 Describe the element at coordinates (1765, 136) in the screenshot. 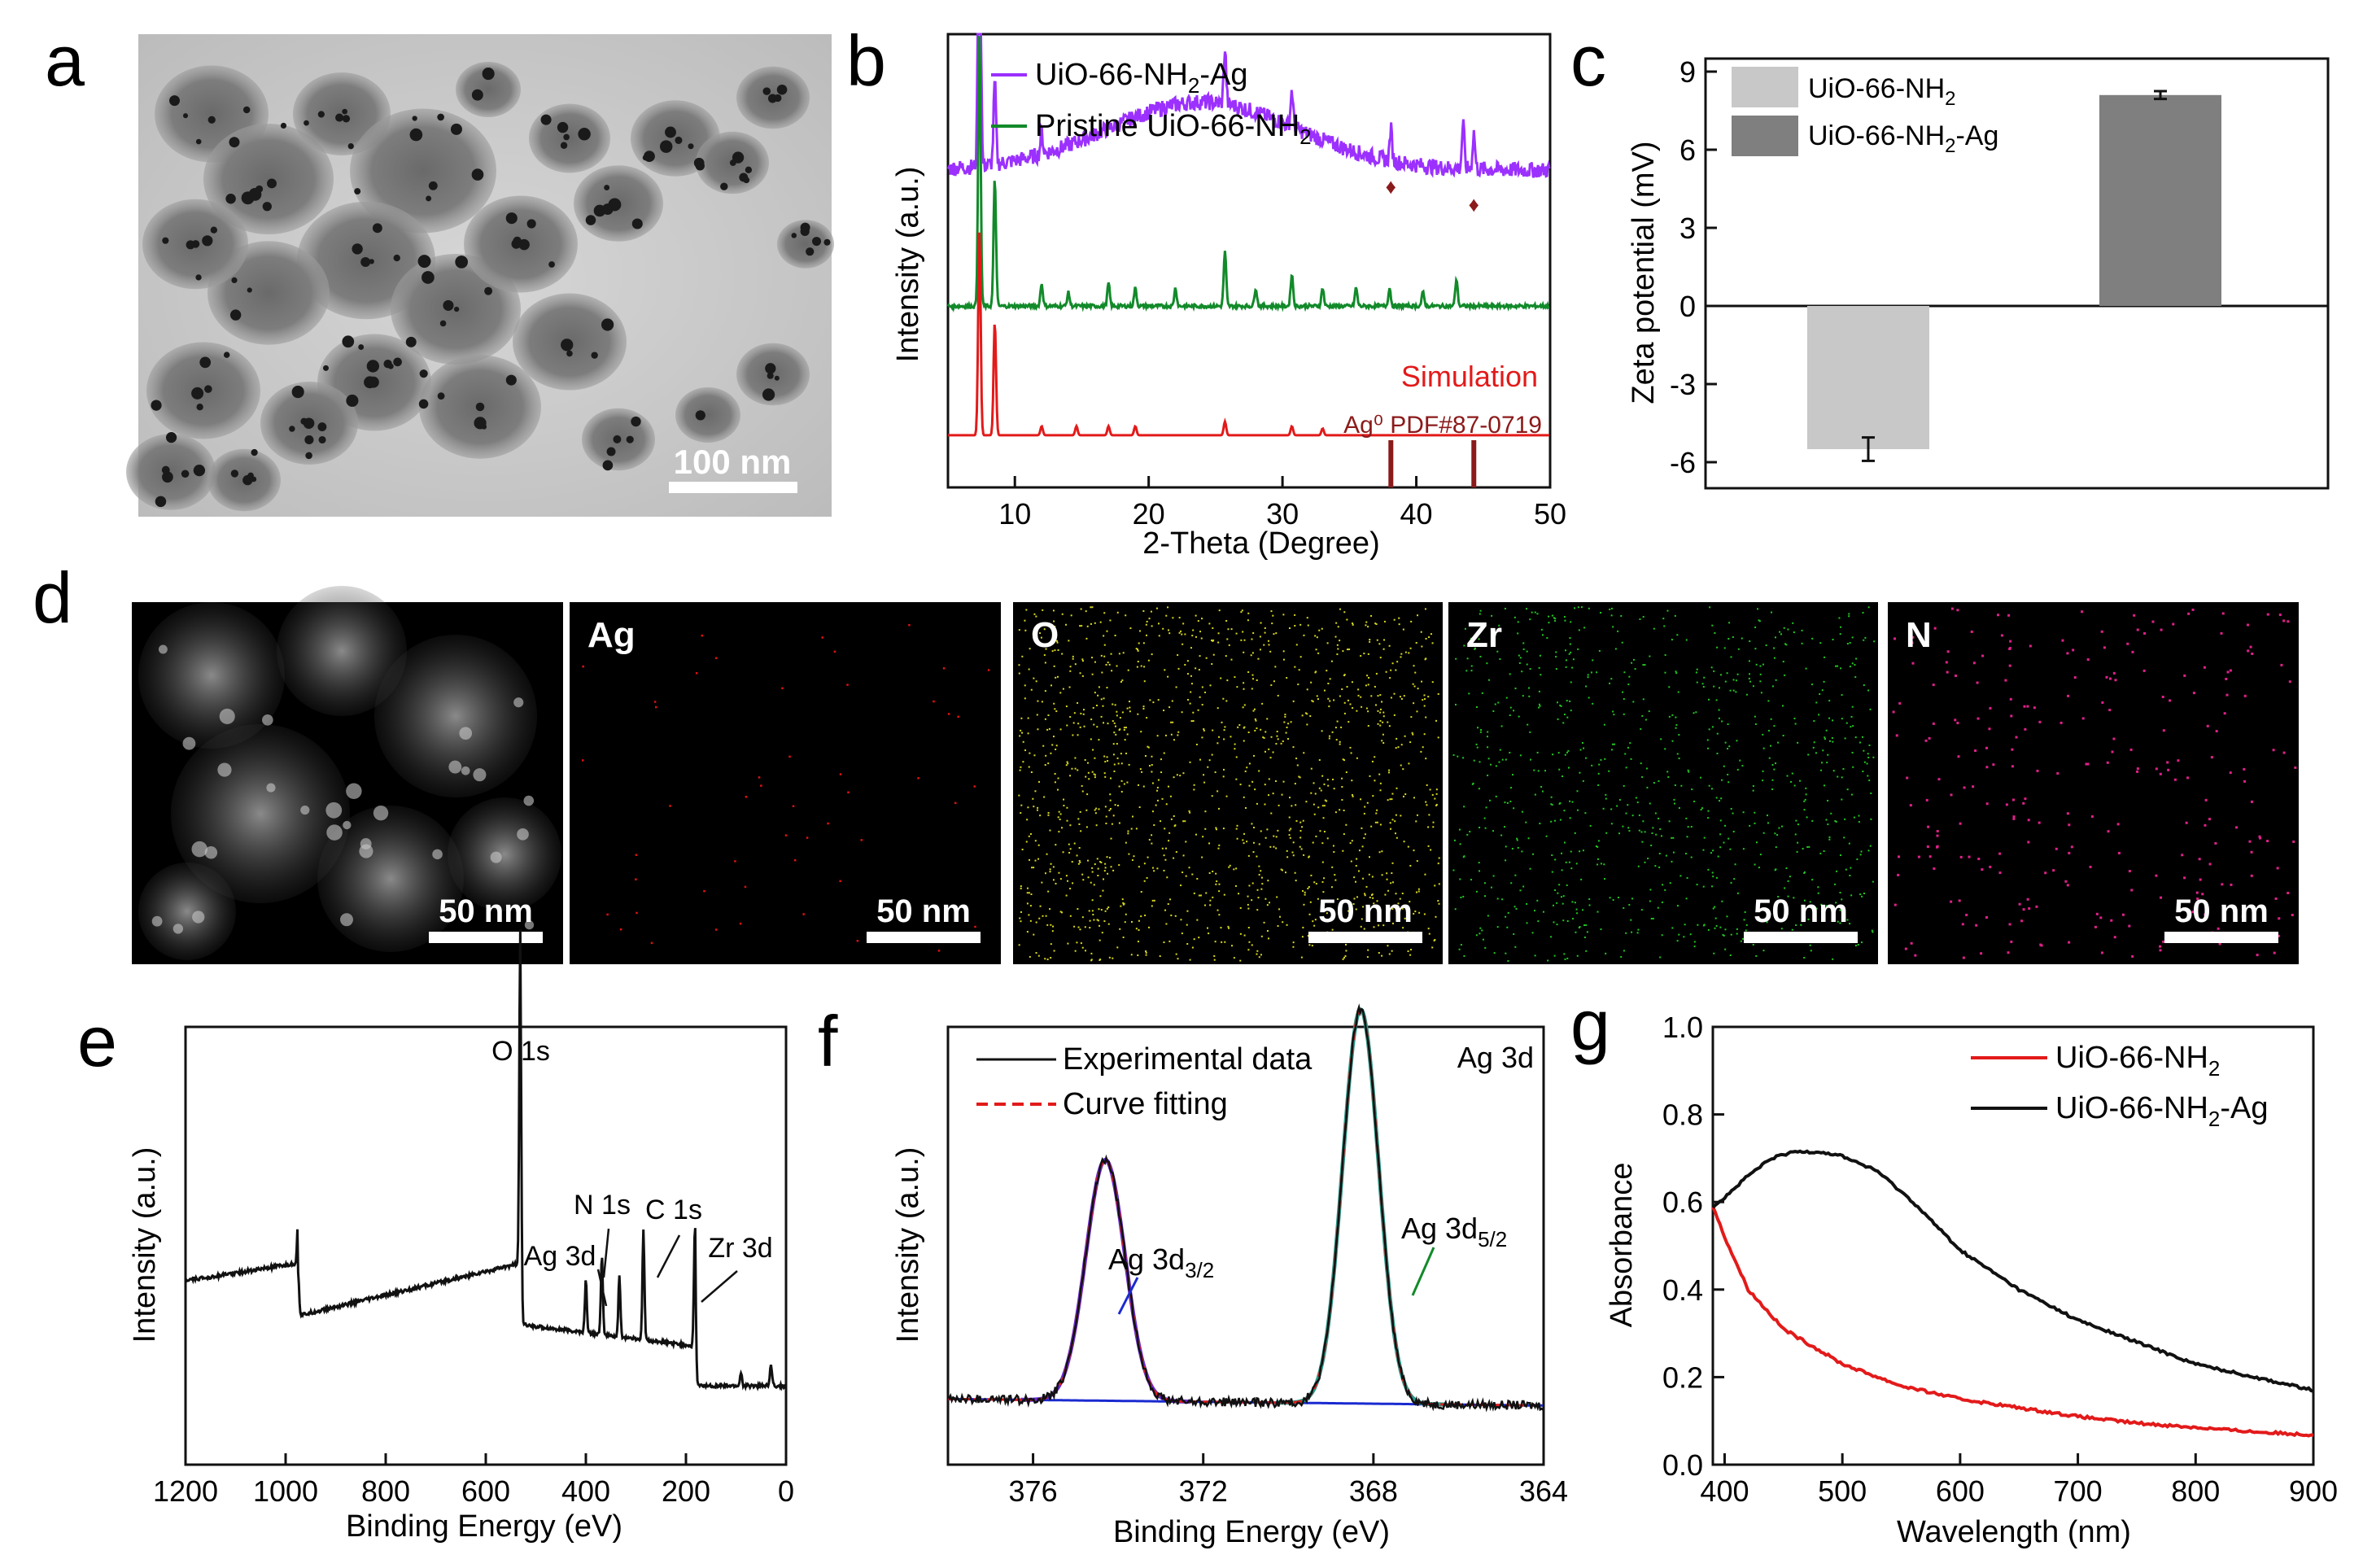

I see `legend-swatch-dark` at that location.